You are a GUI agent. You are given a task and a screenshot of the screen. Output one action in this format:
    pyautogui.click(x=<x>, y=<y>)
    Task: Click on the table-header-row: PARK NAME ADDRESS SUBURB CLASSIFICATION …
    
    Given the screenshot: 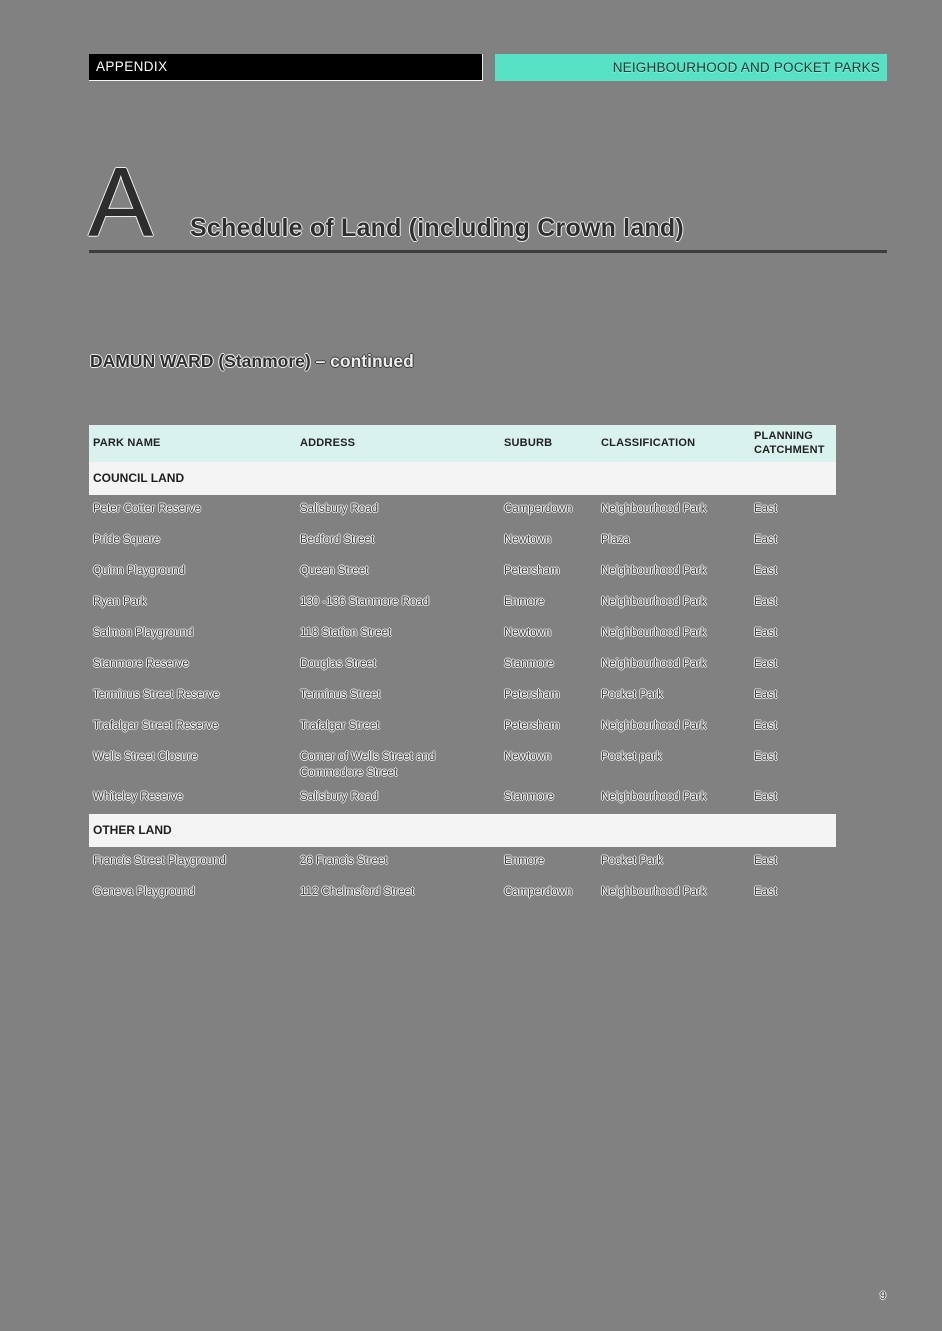 What is the action you would take?
    pyautogui.click(x=462, y=443)
    